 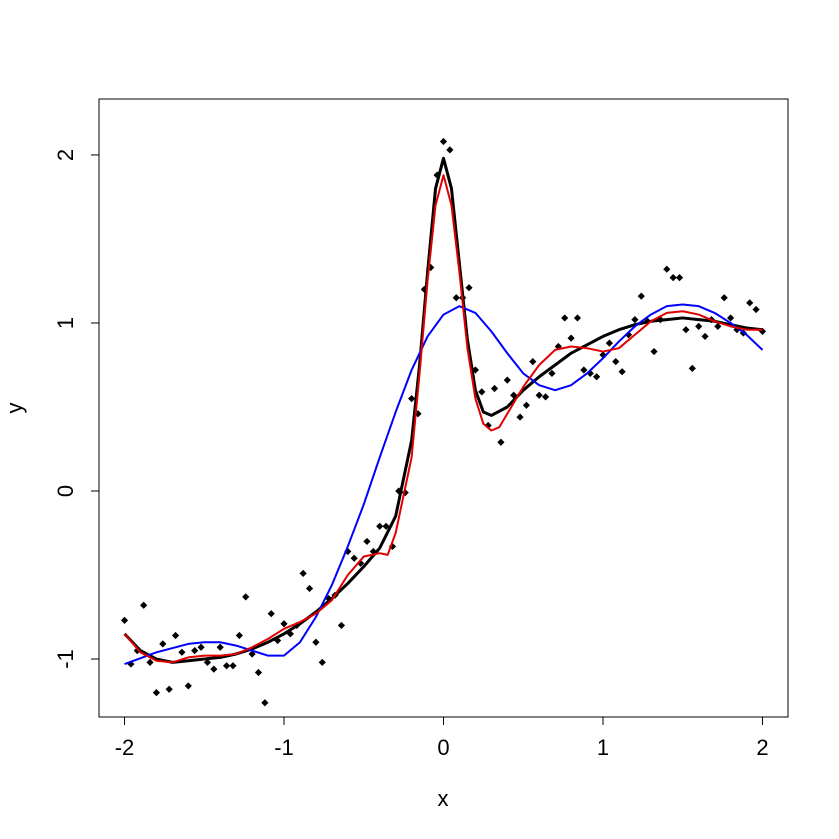 I want to click on y-tick-label: 0, so click(x=65, y=491).